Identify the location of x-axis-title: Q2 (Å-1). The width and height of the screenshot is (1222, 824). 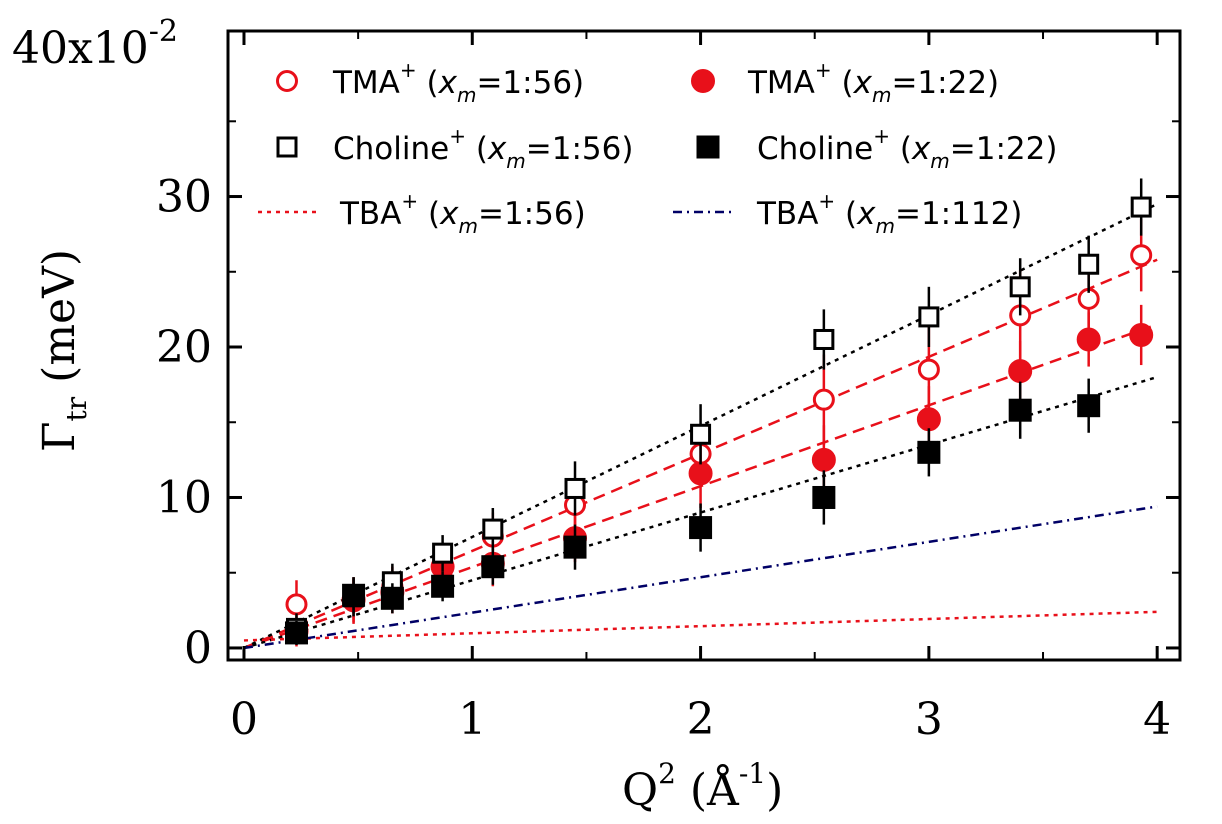
(702, 786).